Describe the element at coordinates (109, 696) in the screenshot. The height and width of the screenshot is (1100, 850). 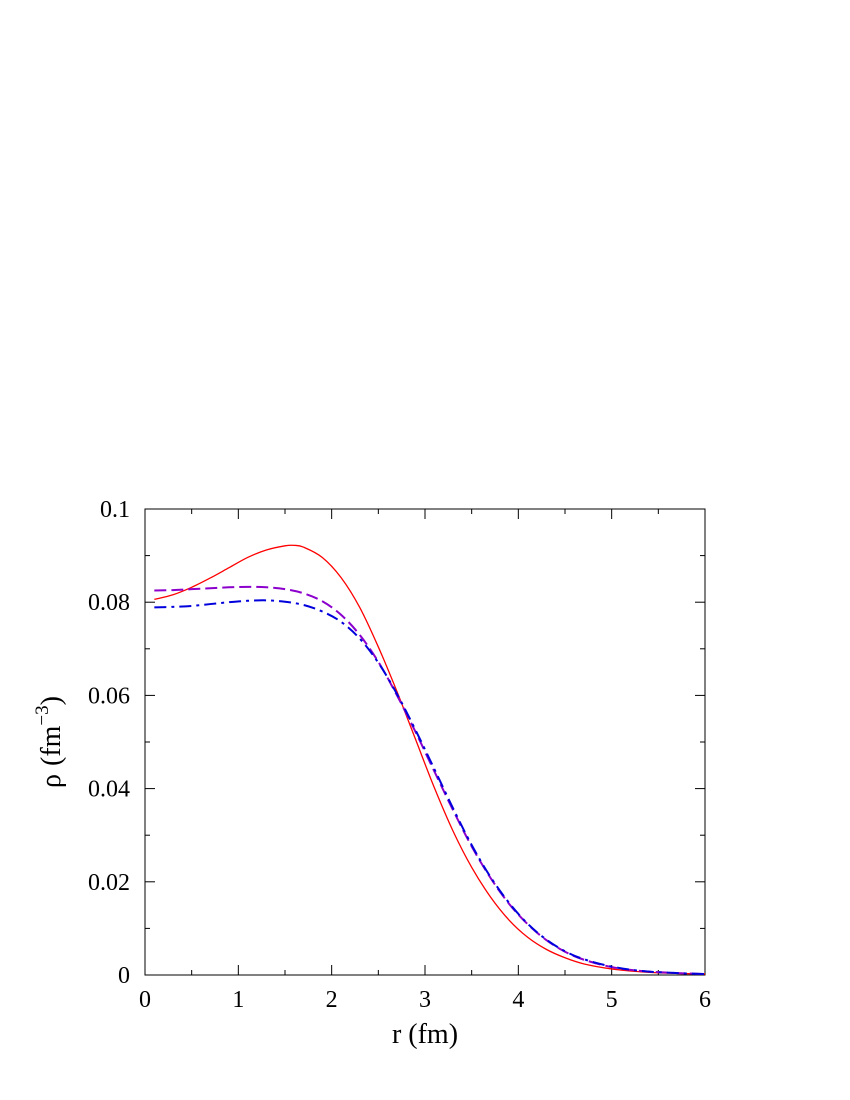
I see `y-tick-label: 0.06` at that location.